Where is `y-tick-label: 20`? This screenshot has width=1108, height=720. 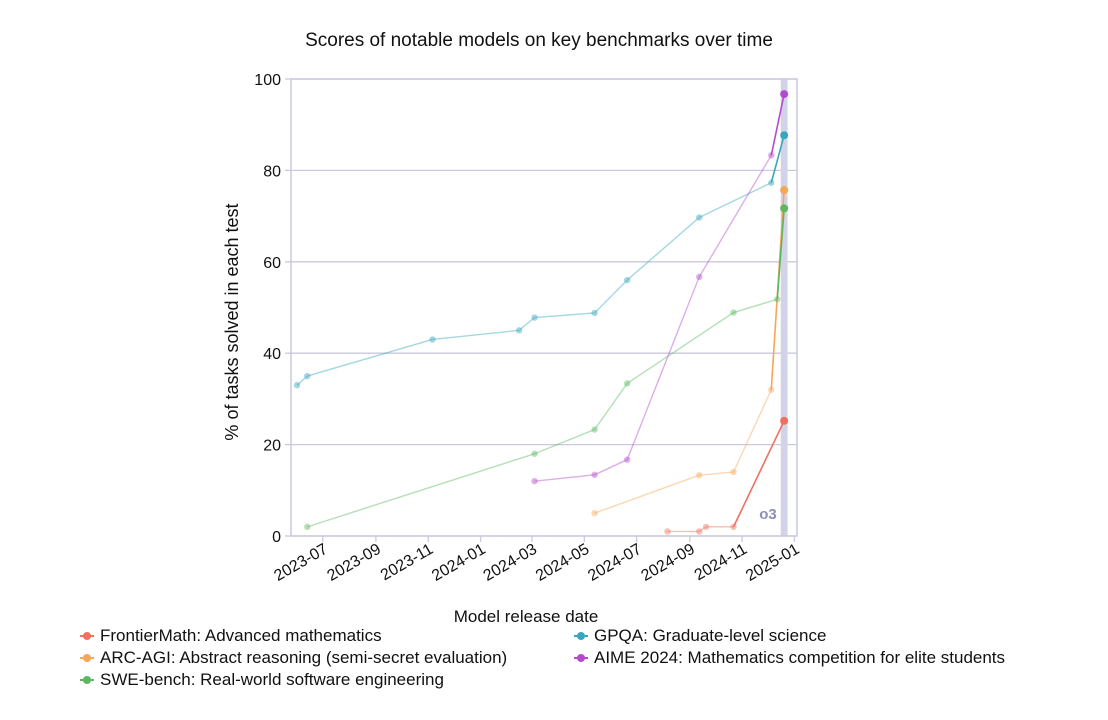 y-tick-label: 20 is located at coordinates (272, 446).